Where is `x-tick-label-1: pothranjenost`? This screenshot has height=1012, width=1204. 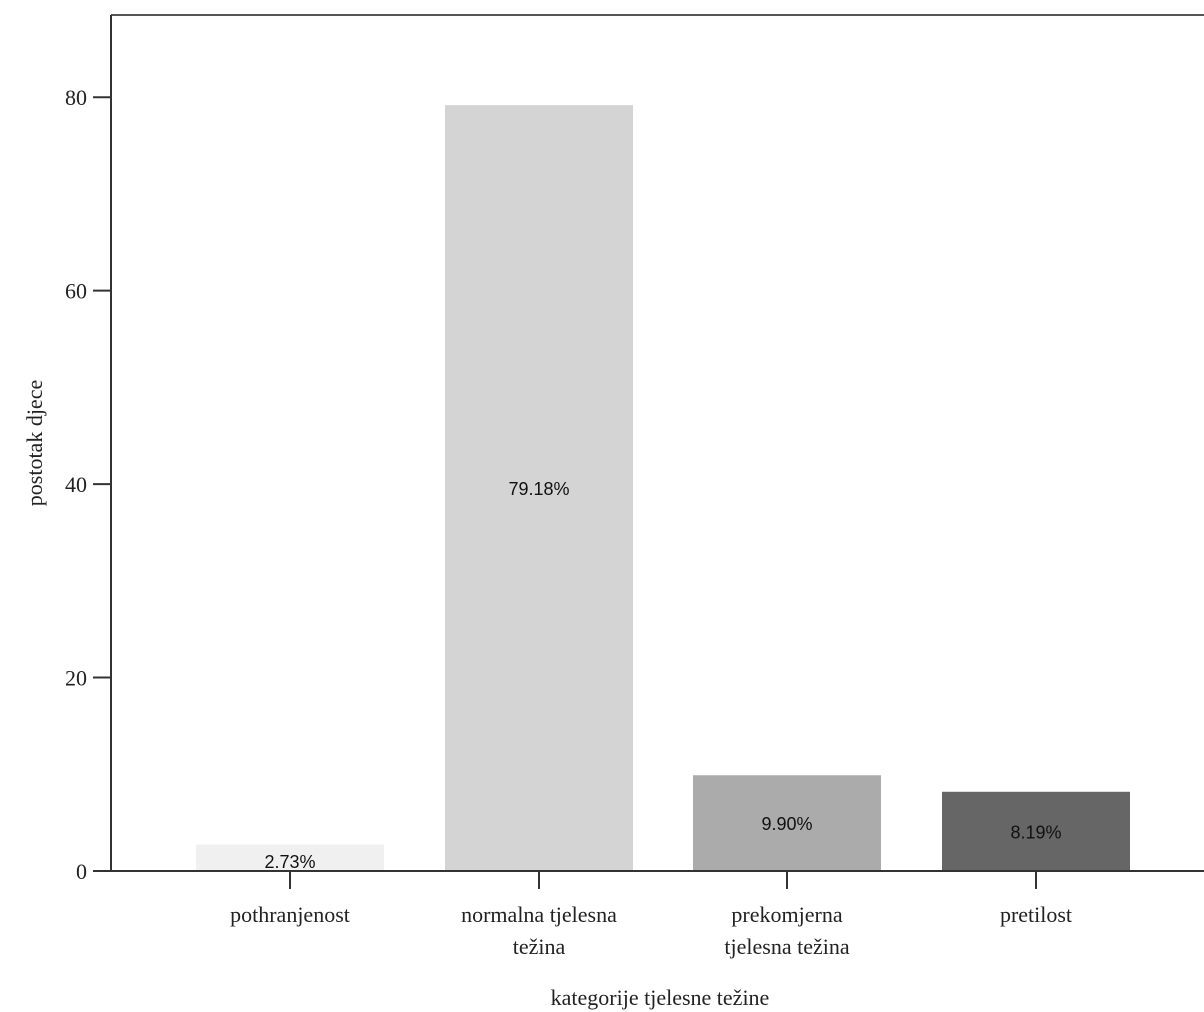 x-tick-label-1: pothranjenost is located at coordinates (290, 914).